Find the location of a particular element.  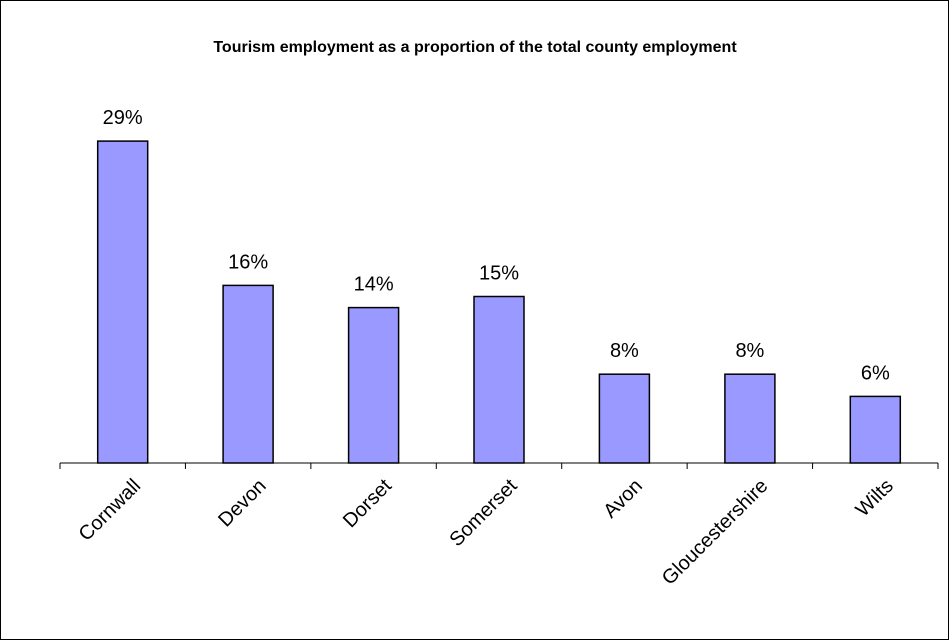

x-axis-ticks is located at coordinates (499, 466).